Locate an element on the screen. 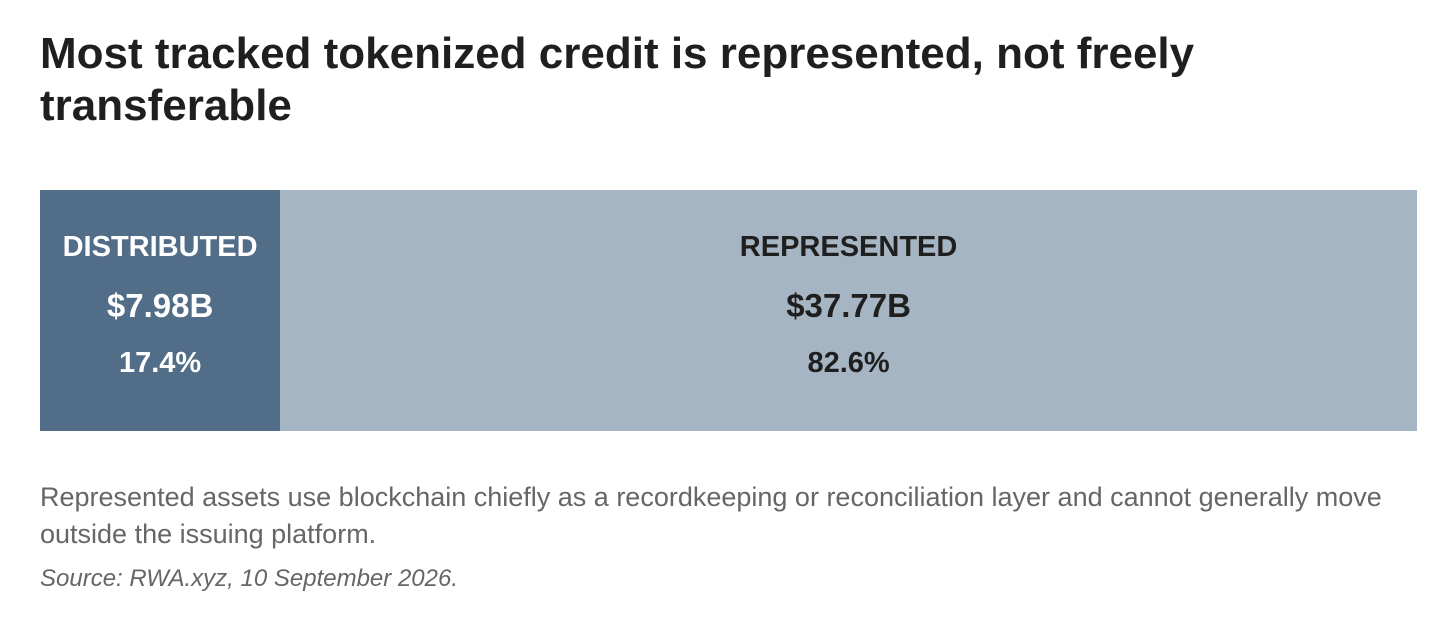 The image size is (1456, 627). bar-segment-distributed: DISTRIBUTED $7.98B 17.4% is located at coordinates (160, 310).